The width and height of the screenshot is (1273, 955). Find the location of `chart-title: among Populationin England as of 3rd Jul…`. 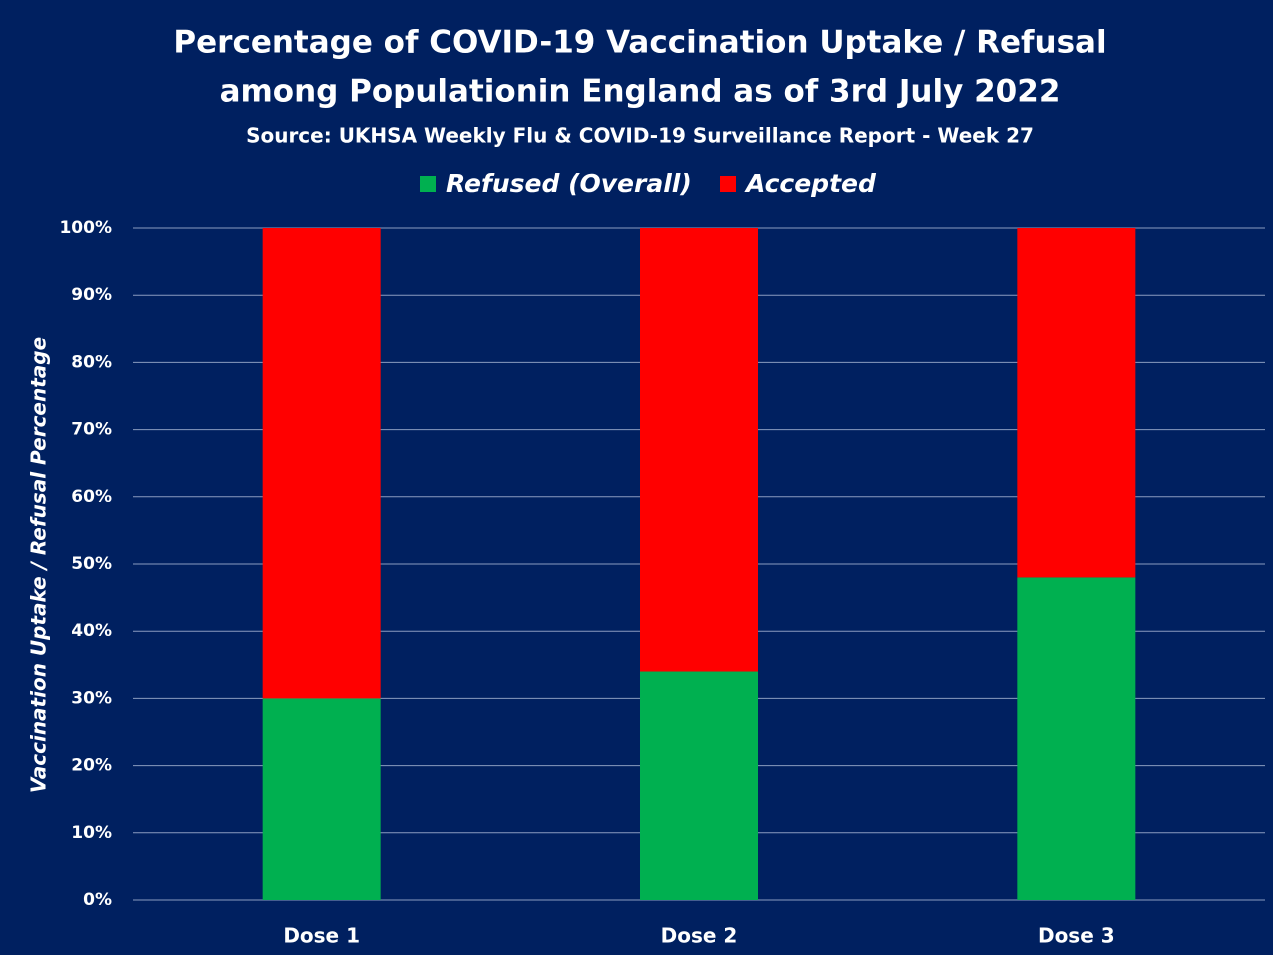

chart-title: among Populationin England as of 3rd Jul… is located at coordinates (640, 92).